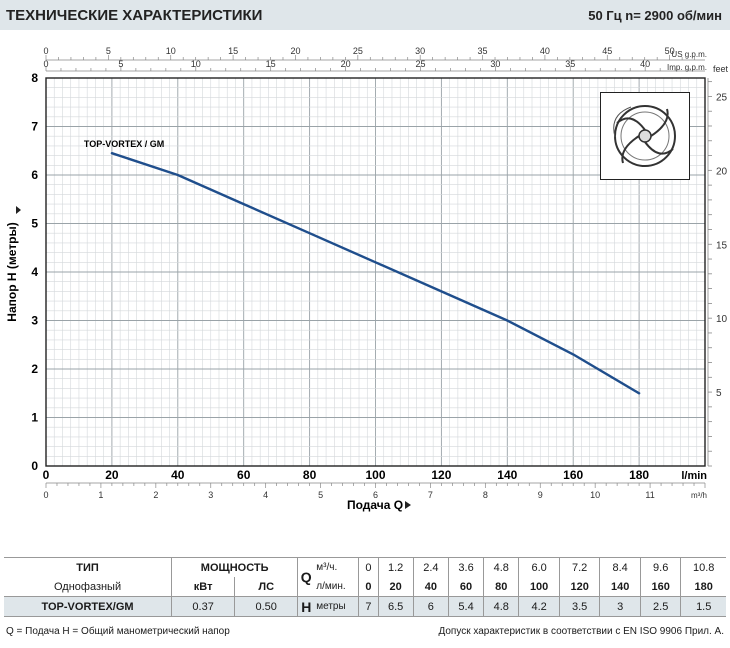 The image size is (730, 648). Describe the element at coordinates (501, 567) in the screenshot. I see `q-m3h-cell: 4.8` at that location.